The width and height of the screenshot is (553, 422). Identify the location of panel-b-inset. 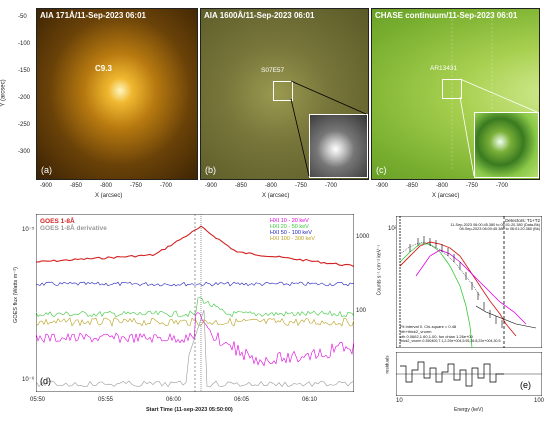
(338, 146).